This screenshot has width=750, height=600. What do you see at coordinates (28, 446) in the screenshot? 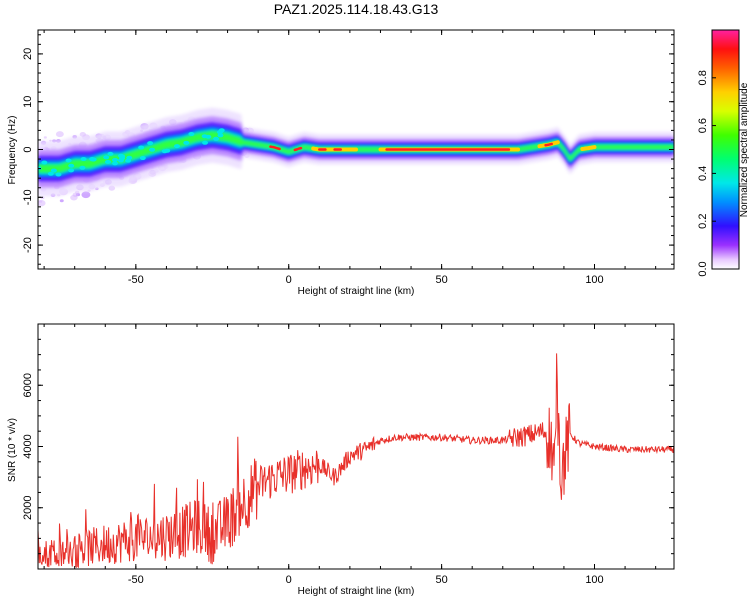
I see `snr-y-tick-label: 4000` at bounding box center [28, 446].